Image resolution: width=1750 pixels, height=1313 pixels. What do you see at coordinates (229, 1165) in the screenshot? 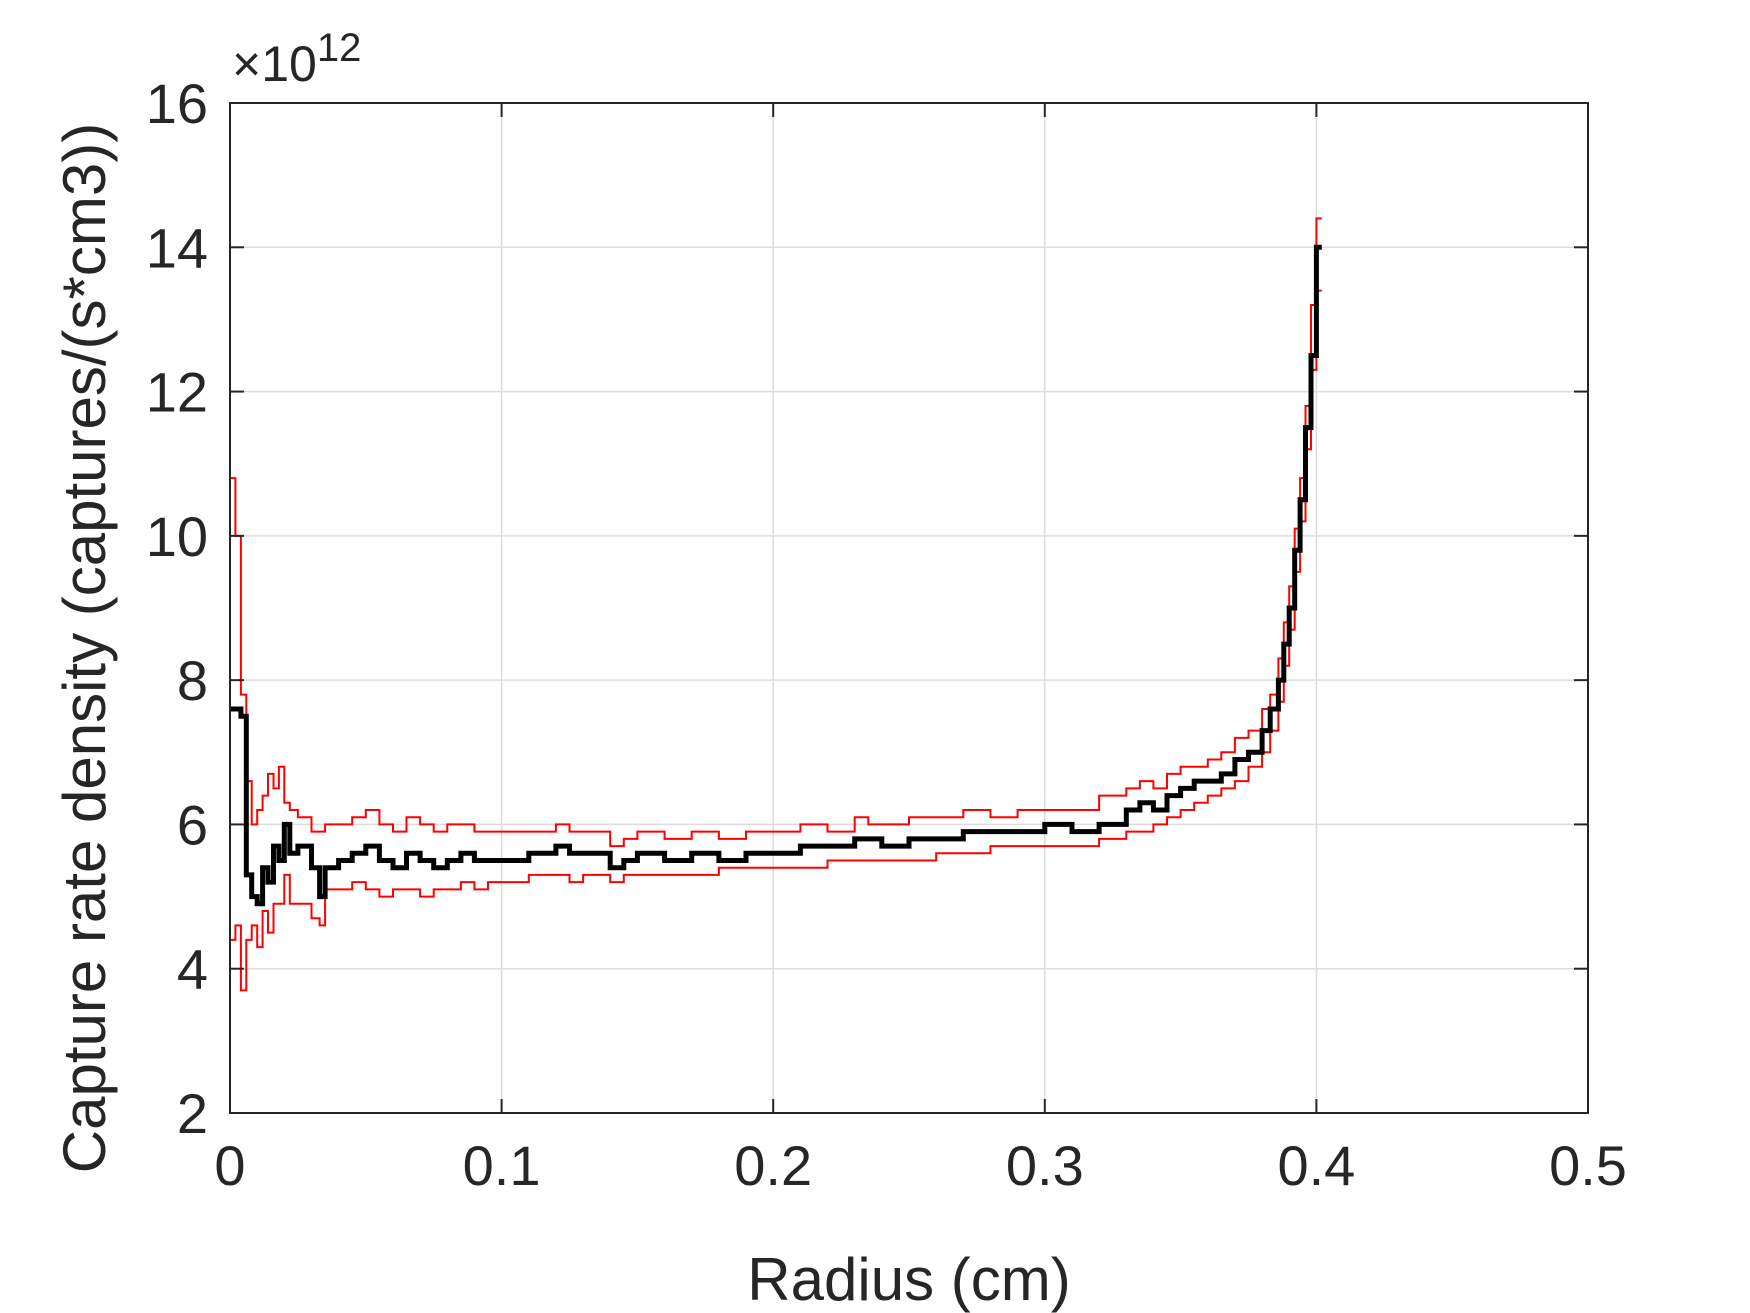
I see `x-tick-label: 0` at bounding box center [229, 1165].